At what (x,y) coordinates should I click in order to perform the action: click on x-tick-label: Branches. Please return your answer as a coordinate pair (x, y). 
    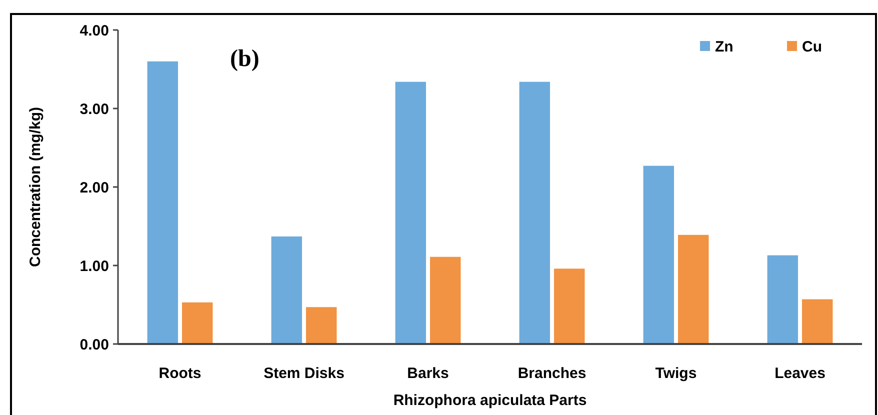
    Looking at the image, I should click on (552, 373).